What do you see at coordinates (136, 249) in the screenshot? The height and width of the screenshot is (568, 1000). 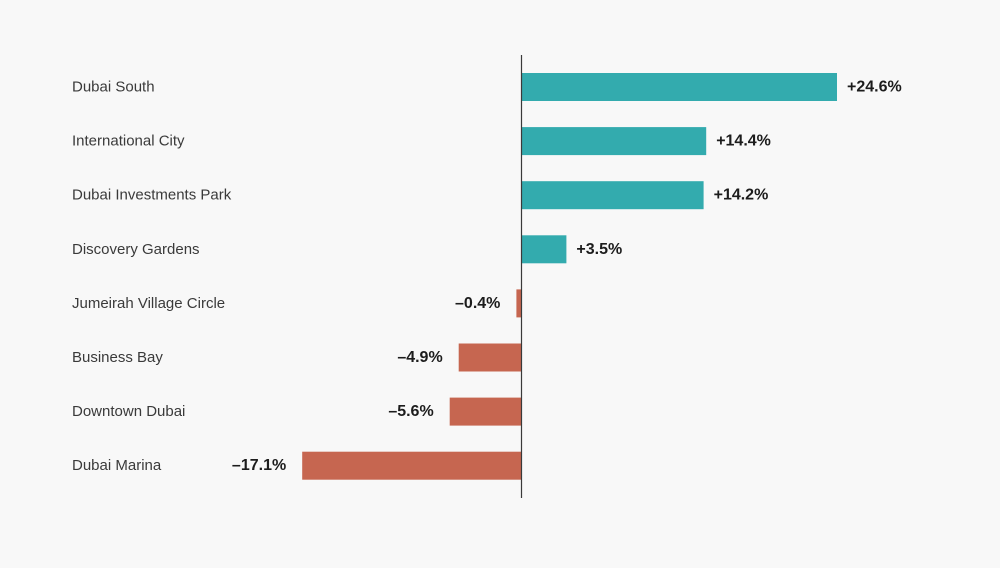 I see `category-label: Discovery Gardens` at bounding box center [136, 249].